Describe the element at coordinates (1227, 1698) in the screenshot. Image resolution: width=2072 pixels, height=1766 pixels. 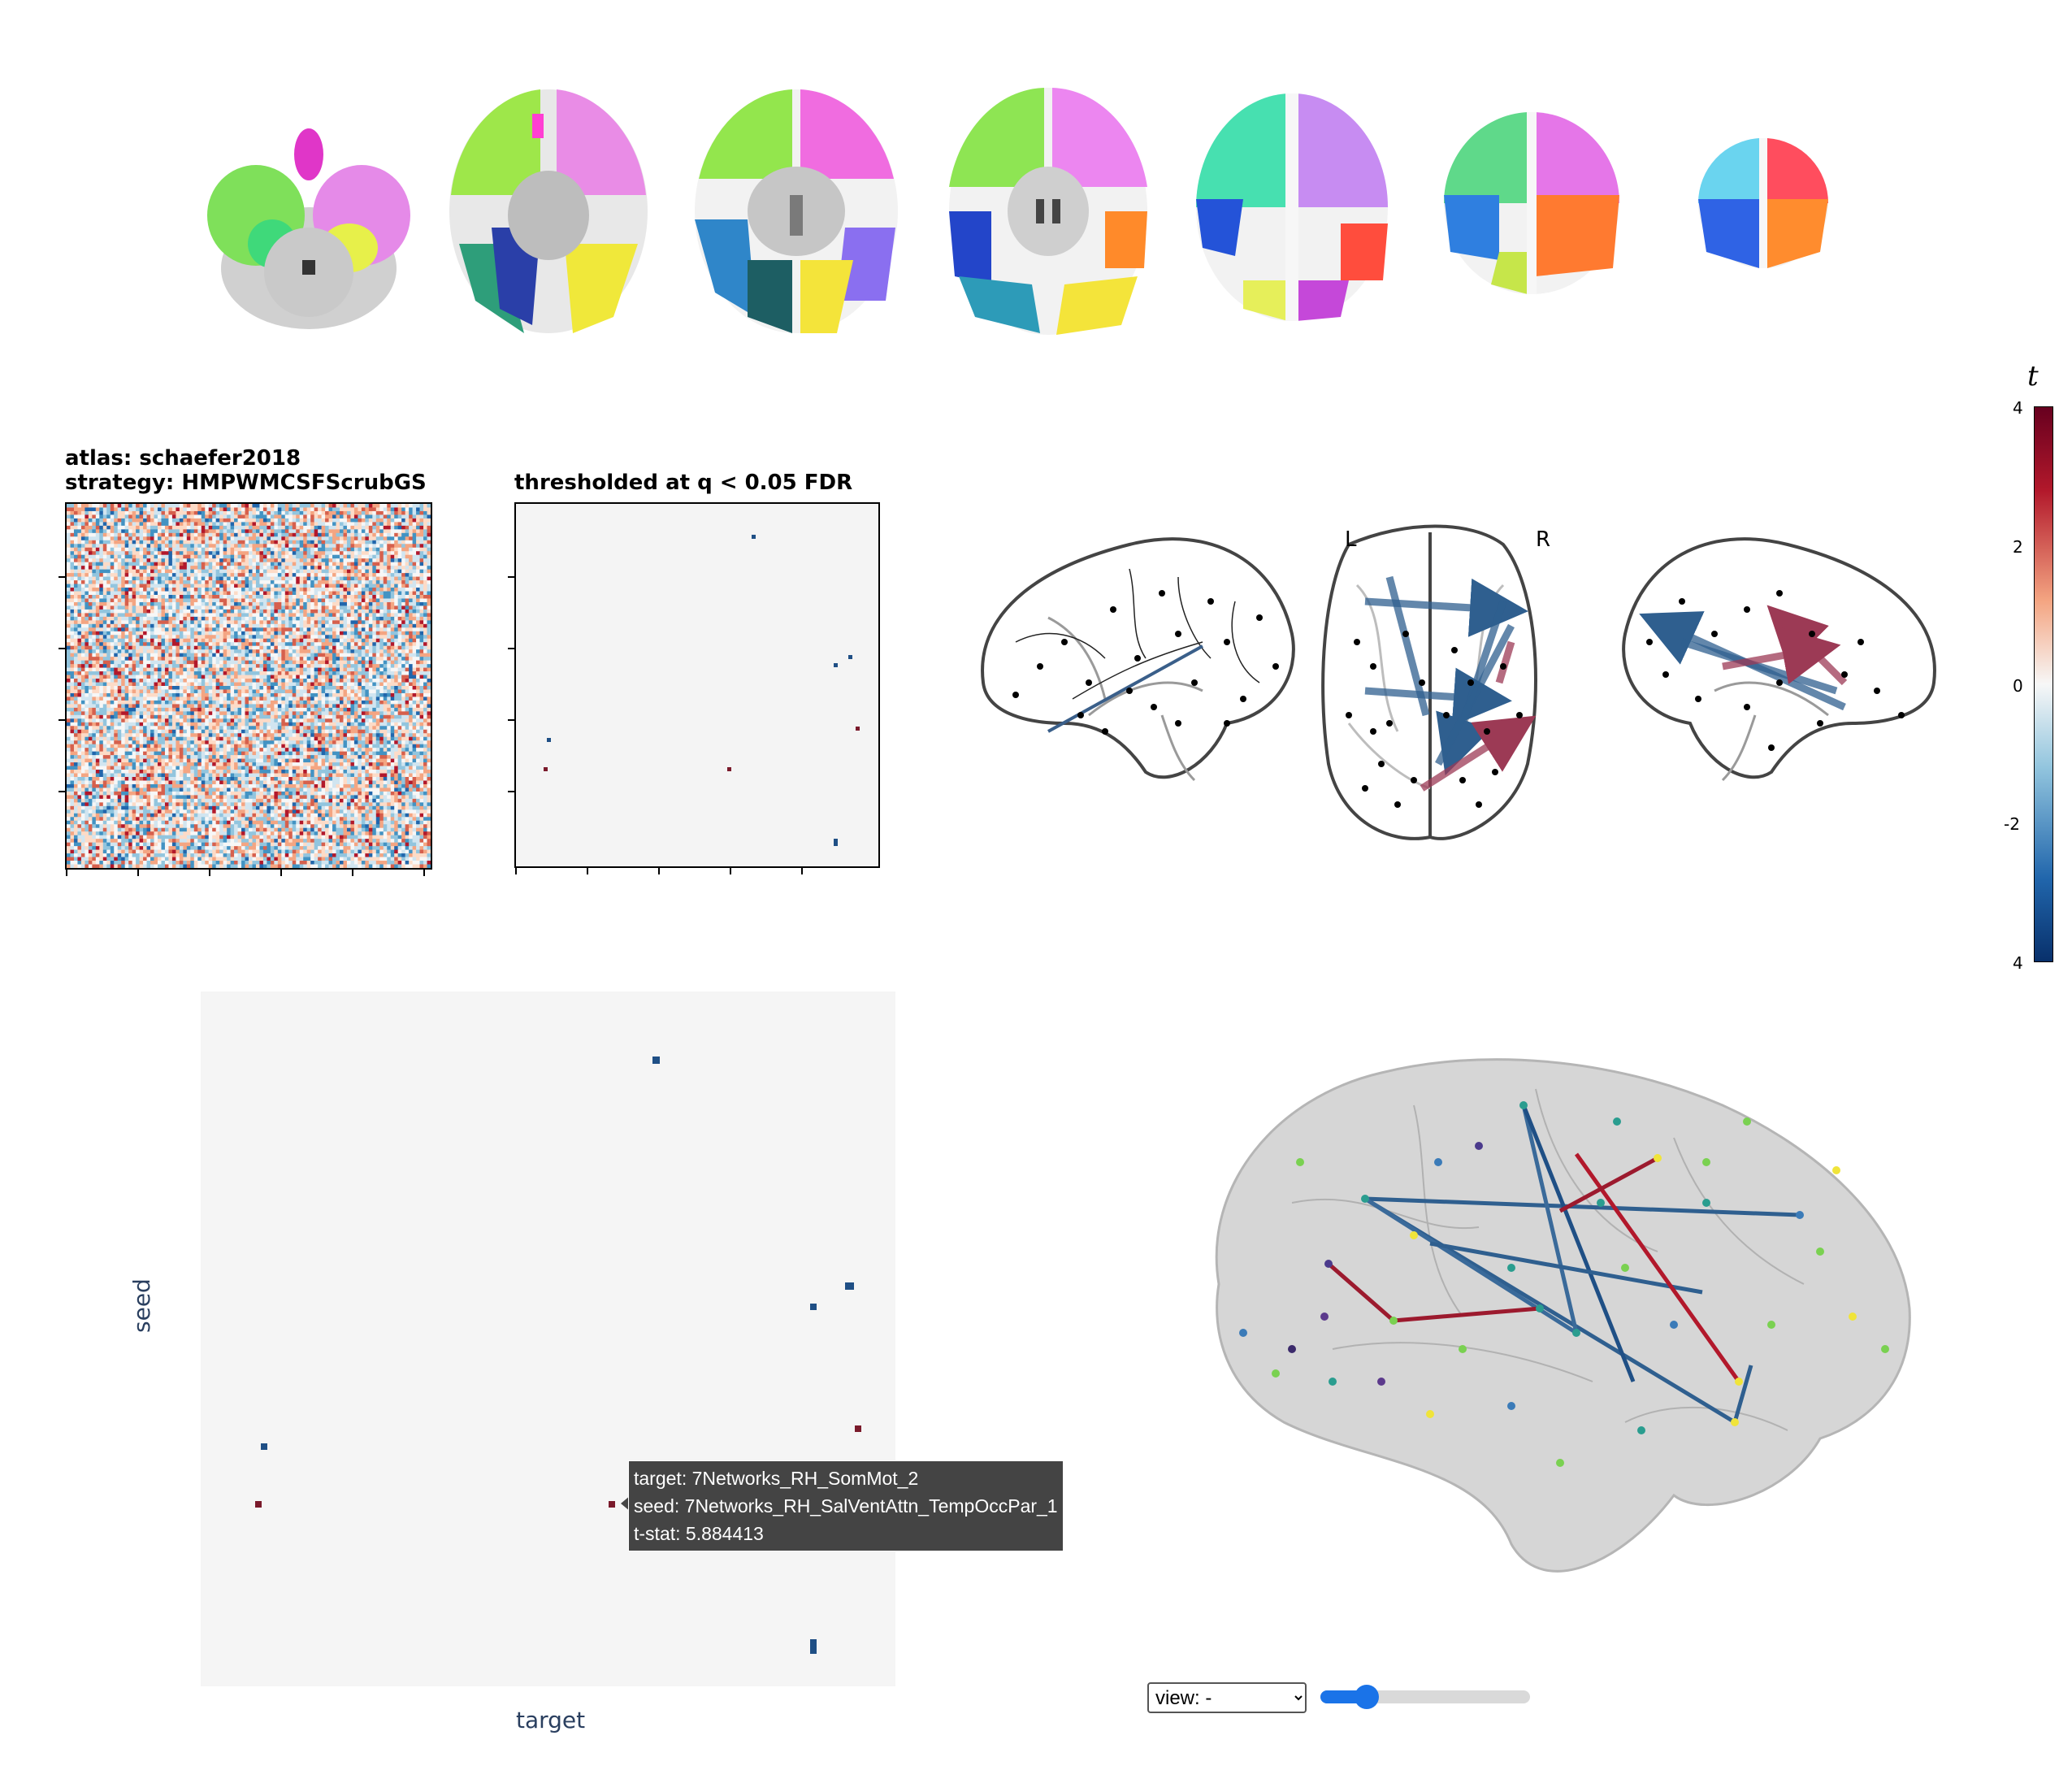
I see `view-select: view: -` at that location.